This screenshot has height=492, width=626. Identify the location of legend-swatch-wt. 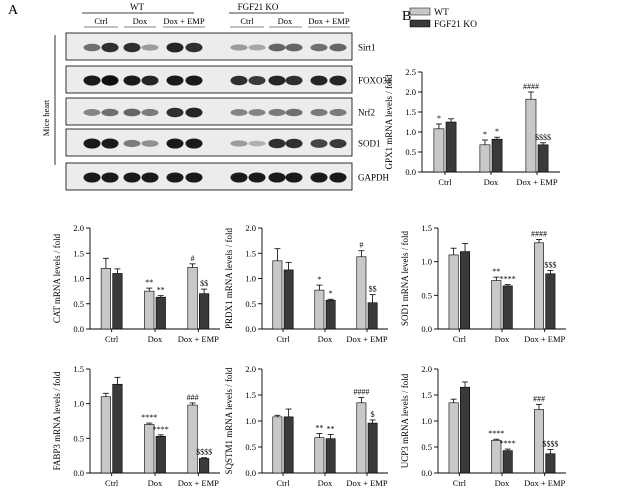
(420, 11).